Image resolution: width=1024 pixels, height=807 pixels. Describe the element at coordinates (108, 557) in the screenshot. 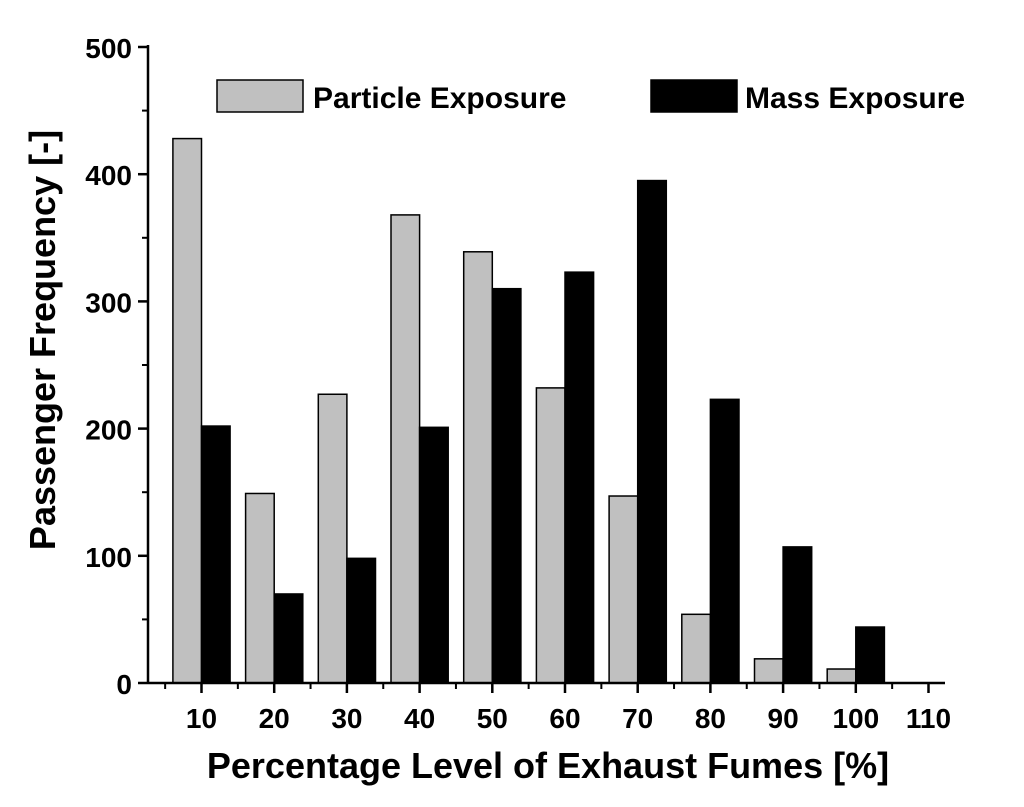

I see `y-tick-label-100: 100` at that location.